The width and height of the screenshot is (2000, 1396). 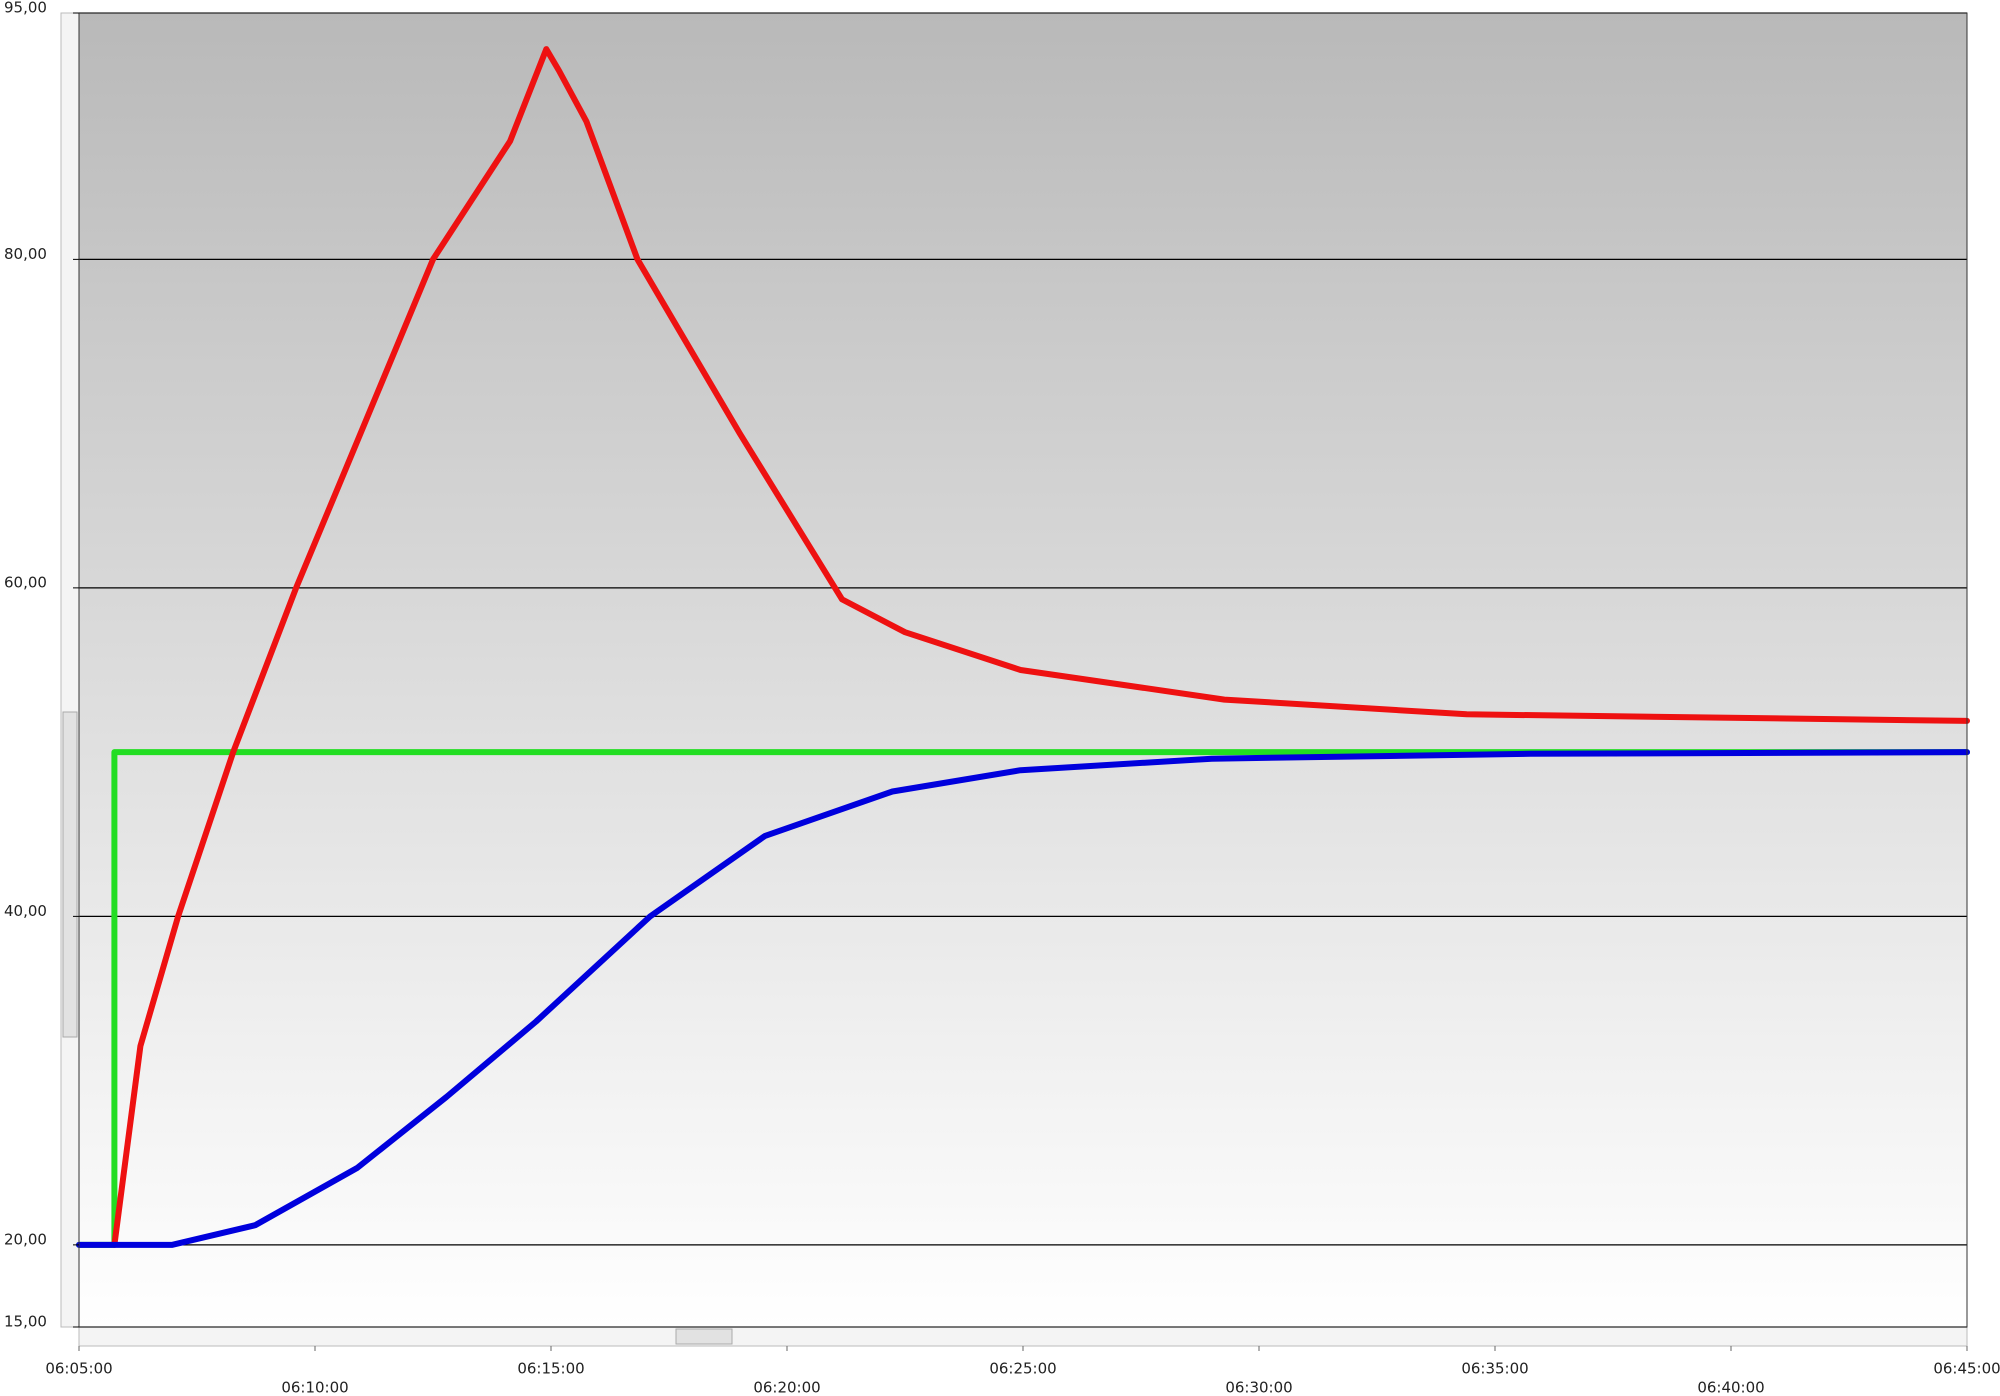 What do you see at coordinates (314, 1387) in the screenshot?
I see `x-tick-label: 06:10:00` at bounding box center [314, 1387].